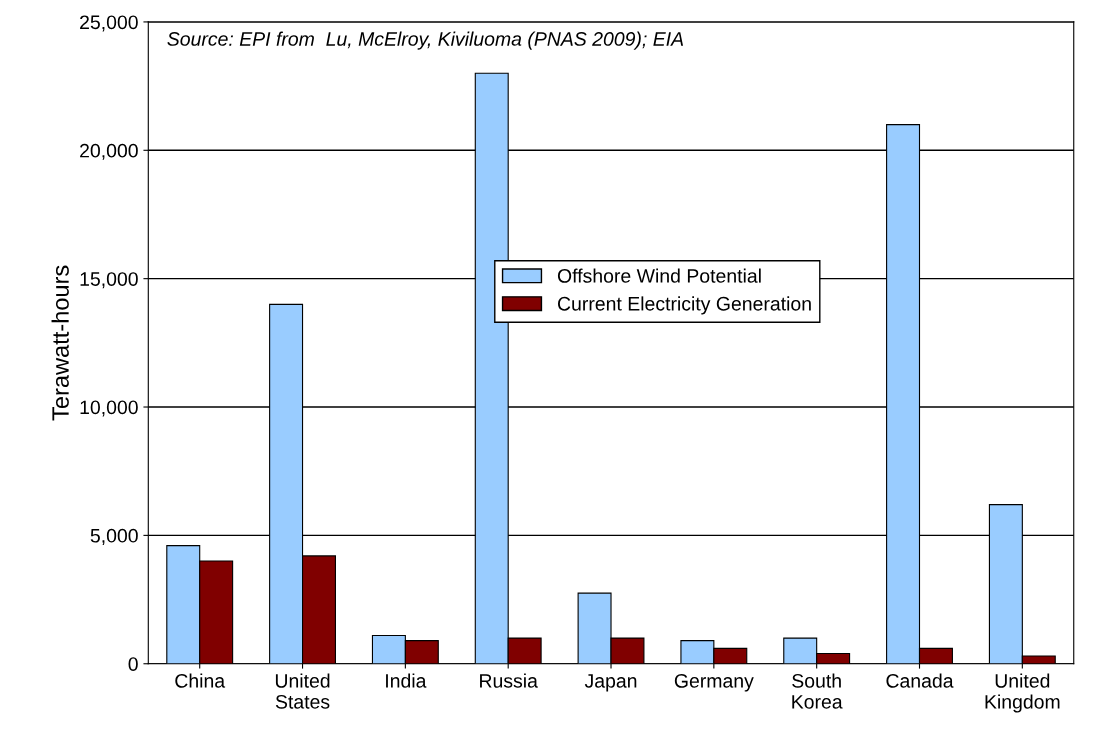  Describe the element at coordinates (509, 680) in the screenshot. I see `x-tick-label: Russia` at that location.